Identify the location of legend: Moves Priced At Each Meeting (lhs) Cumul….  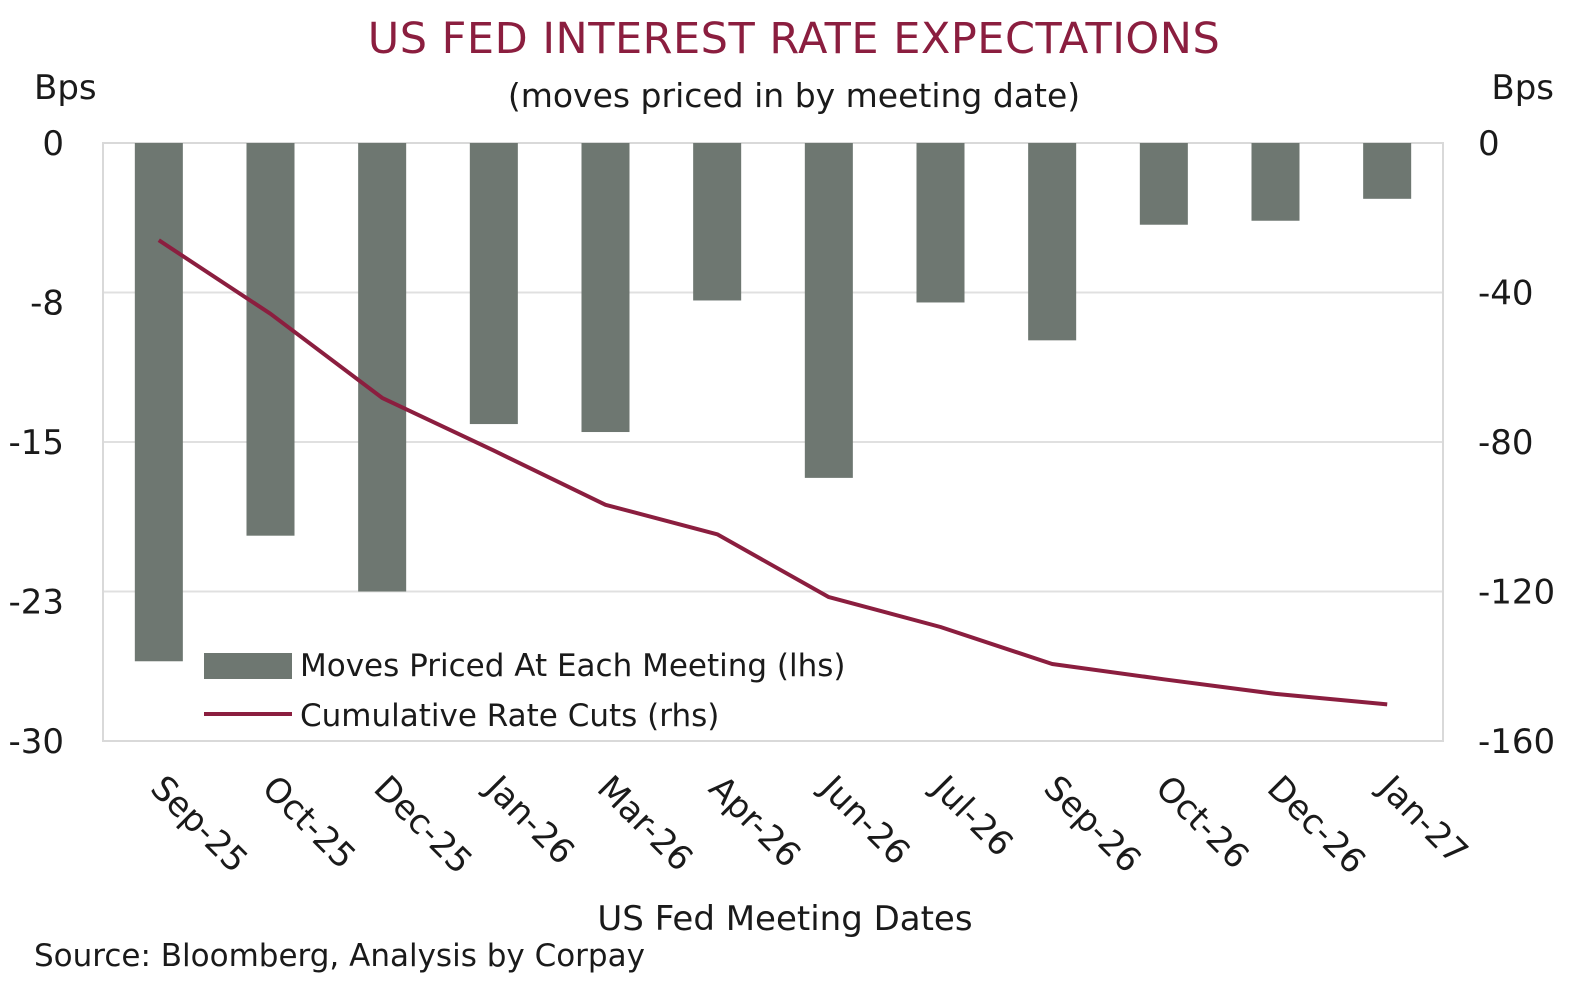
(525, 691).